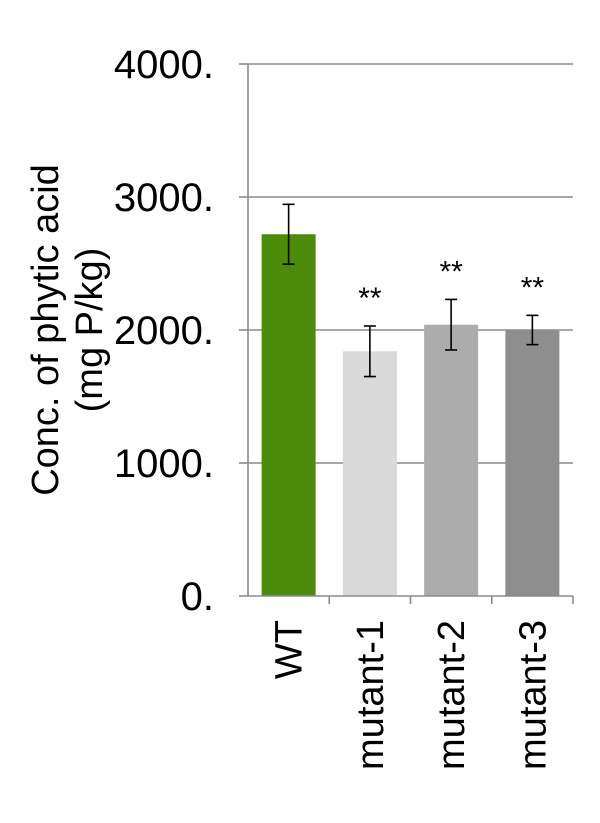  Describe the element at coordinates (164, 464) in the screenshot. I see `y-tick-label: 1000.` at that location.